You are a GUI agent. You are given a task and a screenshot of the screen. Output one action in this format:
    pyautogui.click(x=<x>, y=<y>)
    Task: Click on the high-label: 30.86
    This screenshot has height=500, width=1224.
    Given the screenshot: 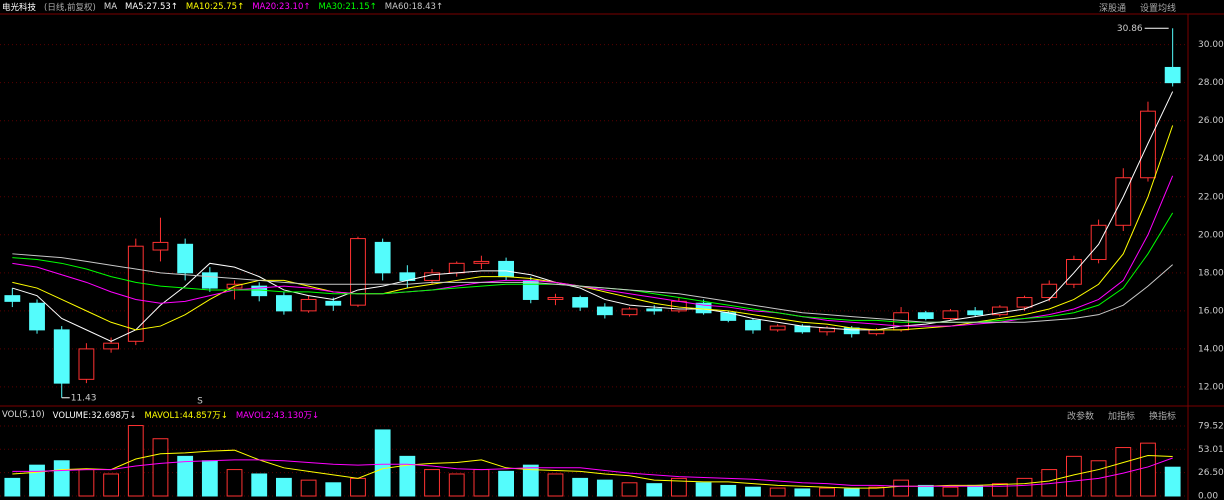 What is the action you would take?
    pyautogui.click(x=1130, y=29)
    